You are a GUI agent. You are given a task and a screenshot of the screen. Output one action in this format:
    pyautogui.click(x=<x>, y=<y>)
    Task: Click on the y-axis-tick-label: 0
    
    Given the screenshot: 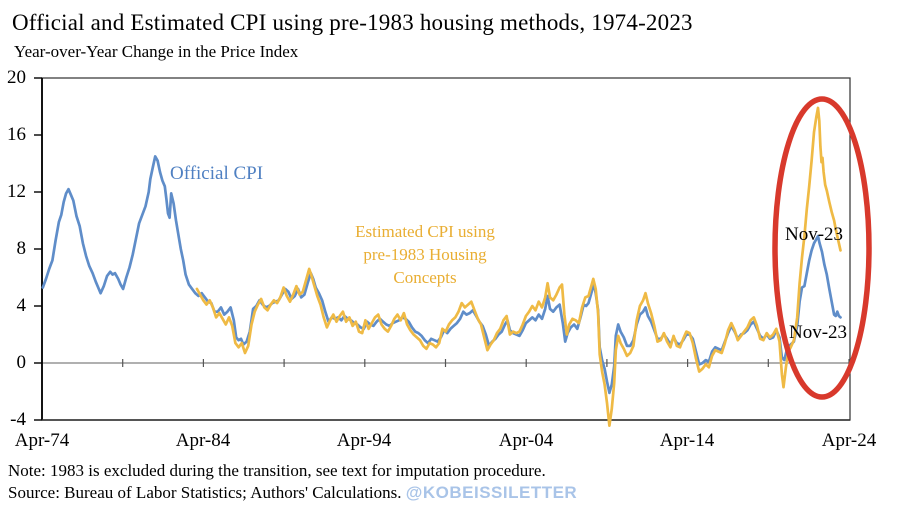 What is the action you would take?
    pyautogui.click(x=21, y=362)
    